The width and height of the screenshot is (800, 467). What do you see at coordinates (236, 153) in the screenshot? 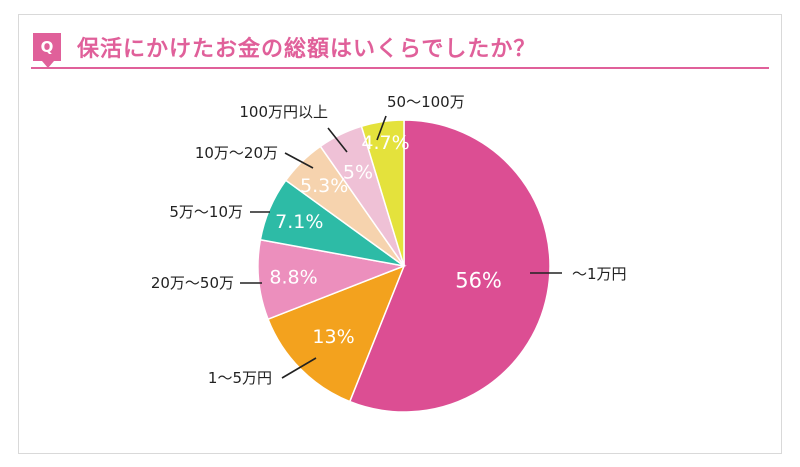
I see `slice-category-label: 10万～20万` at bounding box center [236, 153].